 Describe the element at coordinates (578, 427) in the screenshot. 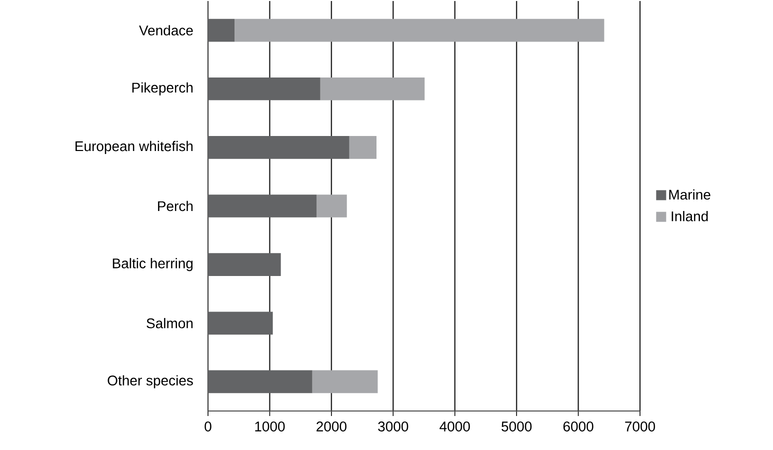

I see `x-tick-label: 6000` at that location.